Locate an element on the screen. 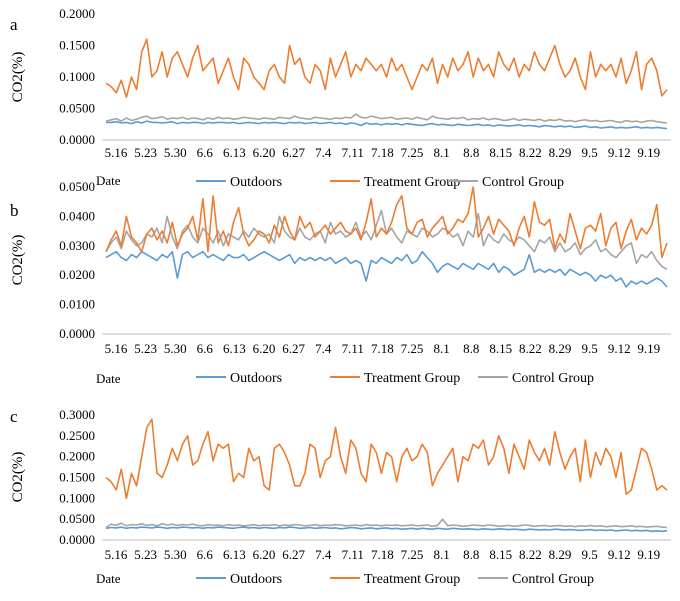 Image resolution: width=680 pixels, height=601 pixels. panel-letter: c is located at coordinates (14, 416).